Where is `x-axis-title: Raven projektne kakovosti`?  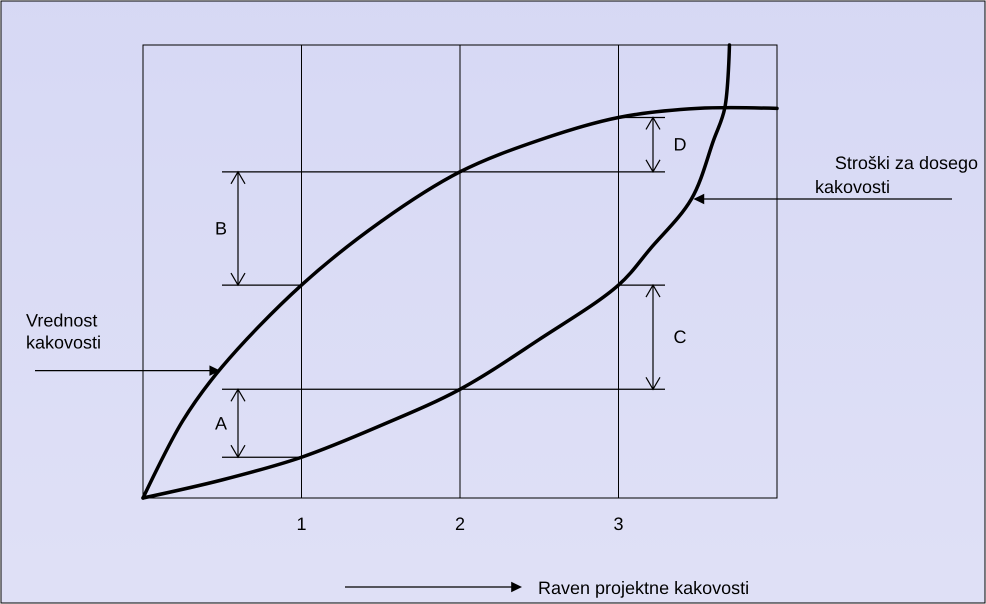
x-axis-title: Raven projektne kakovosti is located at coordinates (644, 588).